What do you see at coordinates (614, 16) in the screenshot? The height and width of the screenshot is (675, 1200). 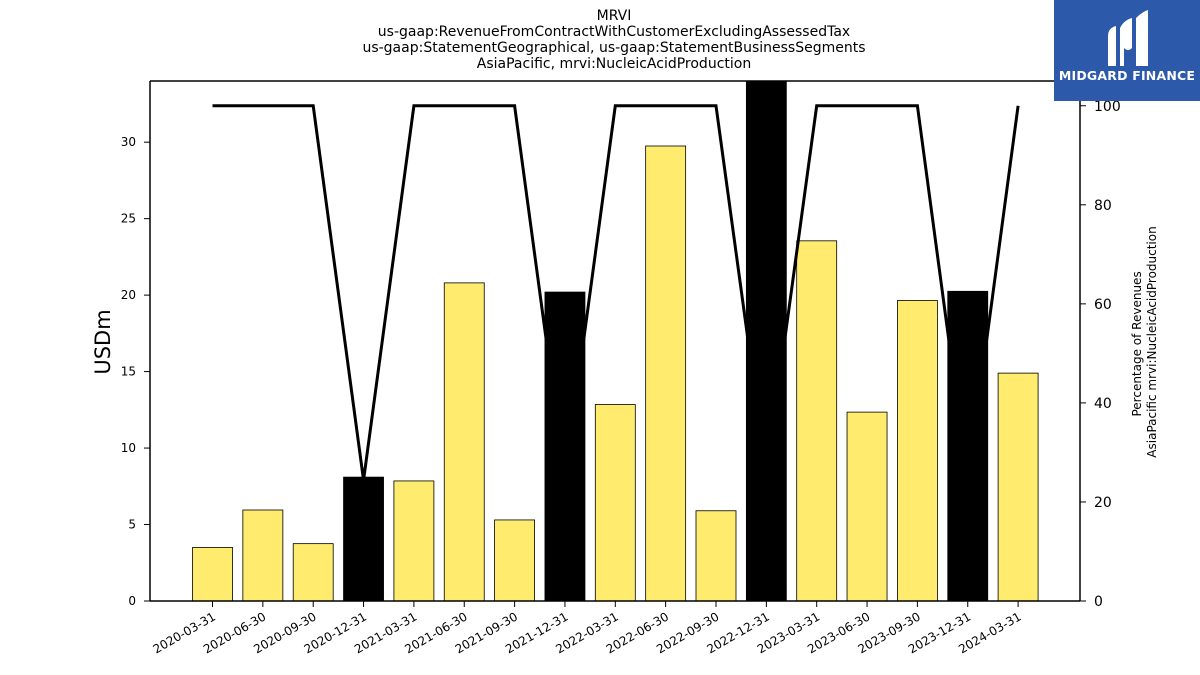 I see `chart-title-line-1: MRVI` at bounding box center [614, 16].